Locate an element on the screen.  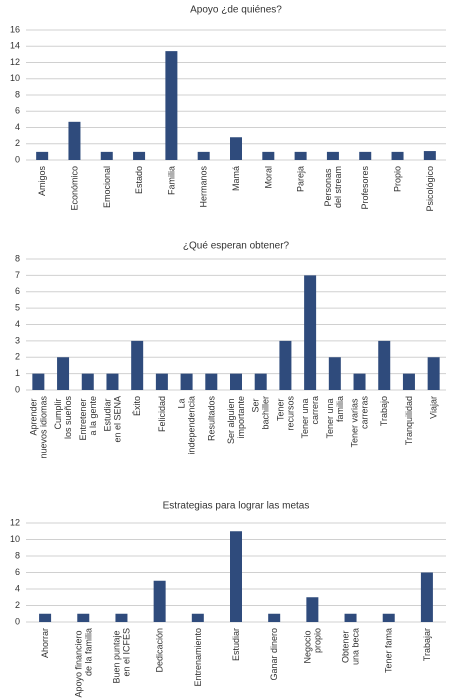
y-tick-label: 7 is located at coordinates (17, 275).